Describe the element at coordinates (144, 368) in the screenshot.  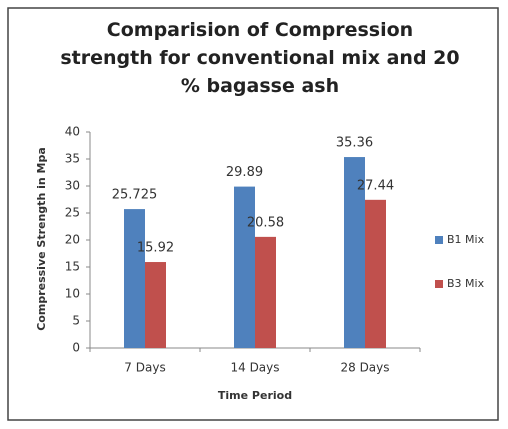
I see `x-tick-label: 7 Days` at that location.